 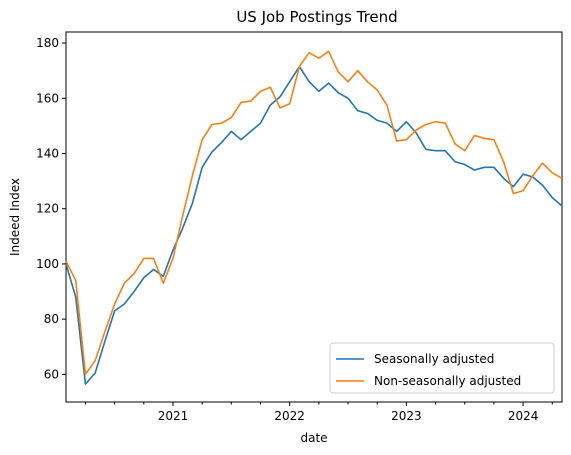 I want to click on x-tick-label: 2022, so click(x=289, y=416).